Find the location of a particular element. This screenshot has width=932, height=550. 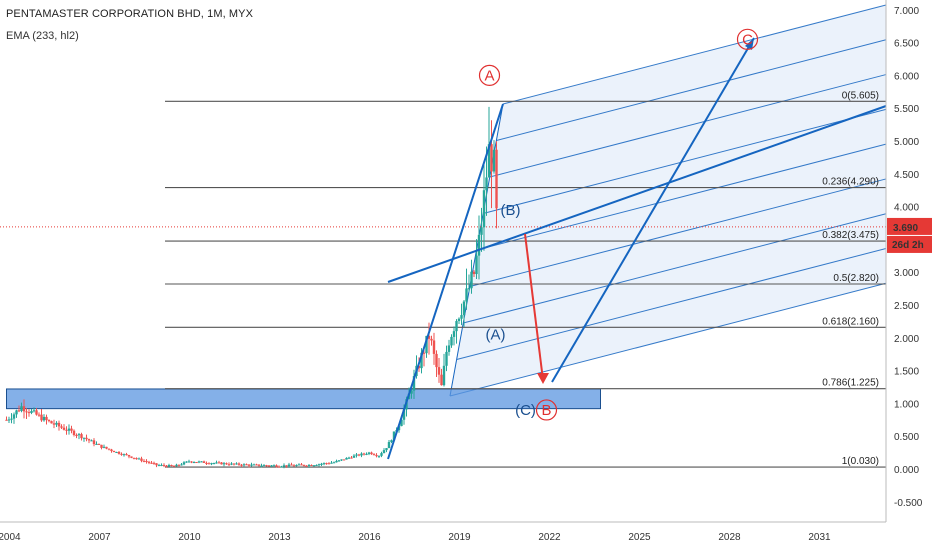

wave-label: B is located at coordinates (546, 410).